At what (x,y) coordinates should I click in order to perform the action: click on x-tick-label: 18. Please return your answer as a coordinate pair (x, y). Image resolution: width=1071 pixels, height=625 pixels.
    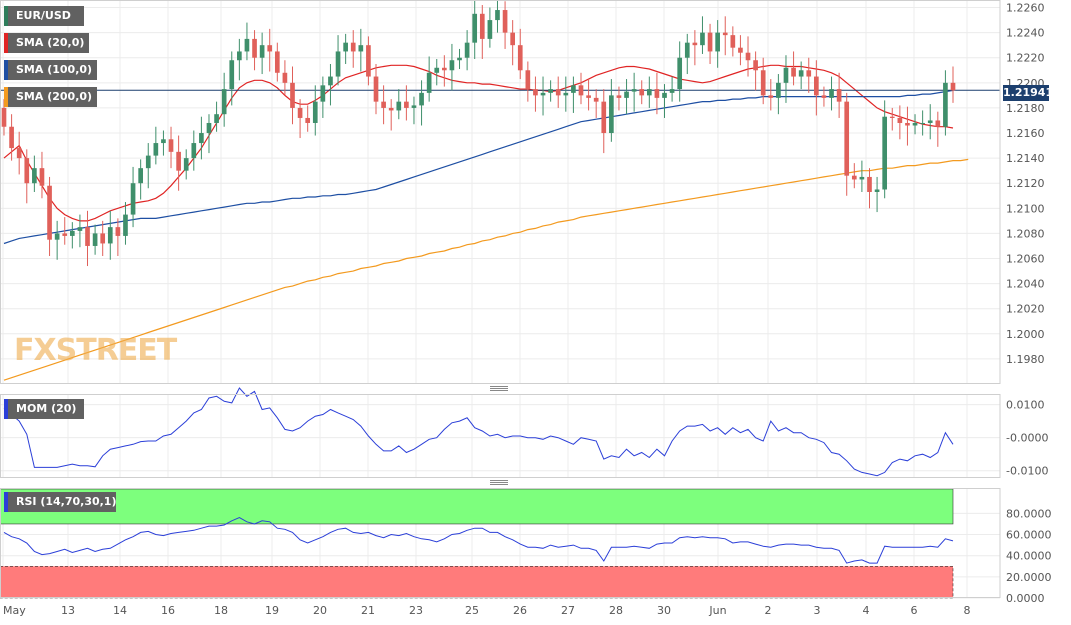
    Looking at the image, I should click on (221, 610).